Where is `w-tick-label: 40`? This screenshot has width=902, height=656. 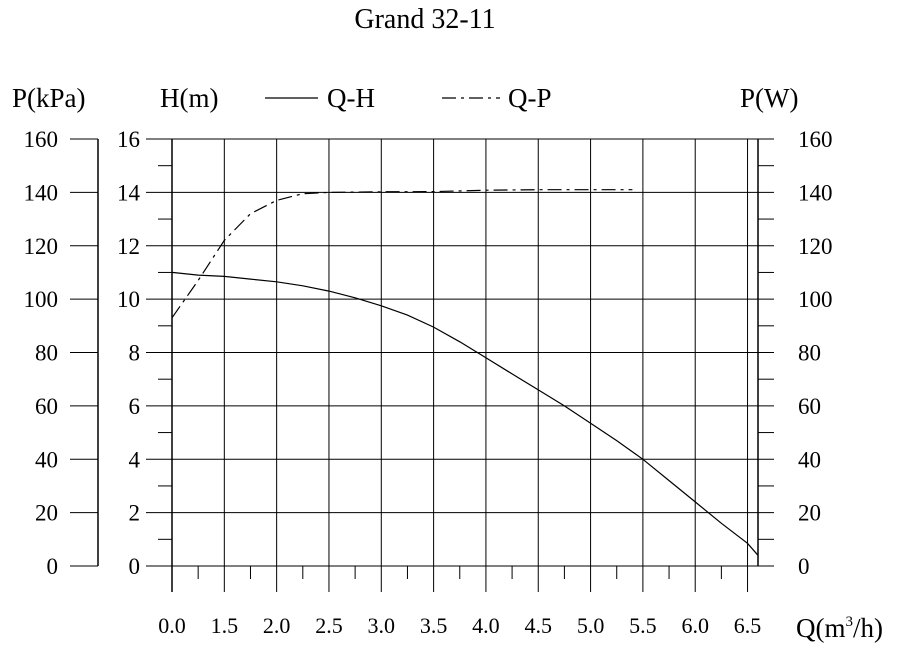
w-tick-label: 40 is located at coordinates (809, 459).